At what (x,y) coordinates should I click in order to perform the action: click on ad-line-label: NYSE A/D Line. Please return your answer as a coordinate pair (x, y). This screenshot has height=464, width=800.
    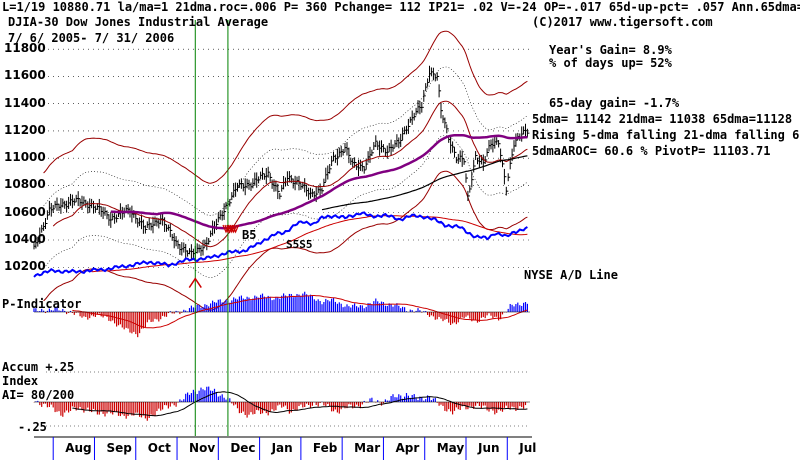
    Looking at the image, I should click on (571, 275).